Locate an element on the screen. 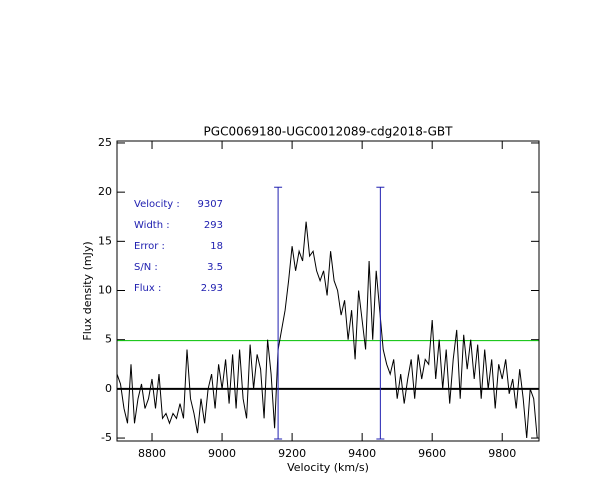 The width and height of the screenshot is (595, 504). y-axis-label: Flux density (mJy) is located at coordinates (87, 290).